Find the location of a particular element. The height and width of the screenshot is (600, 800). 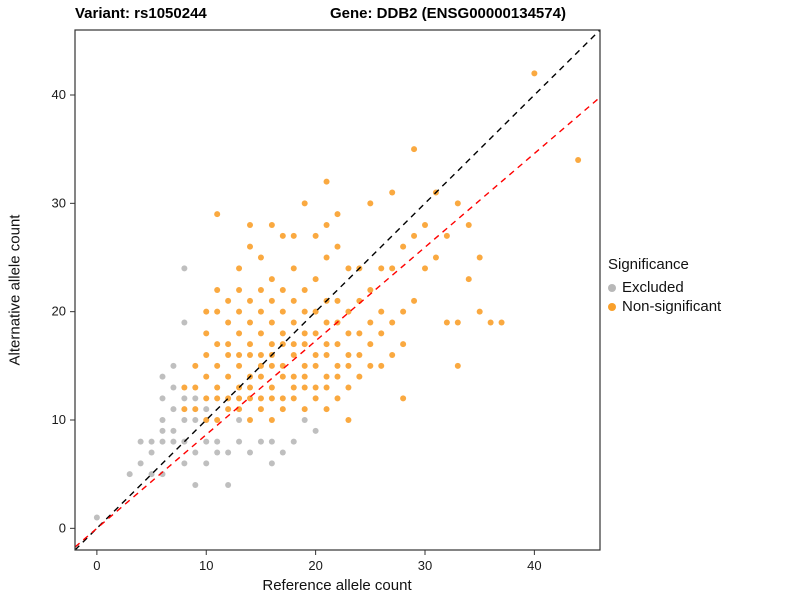

x-axis-label: Reference allele count is located at coordinates (337, 585).